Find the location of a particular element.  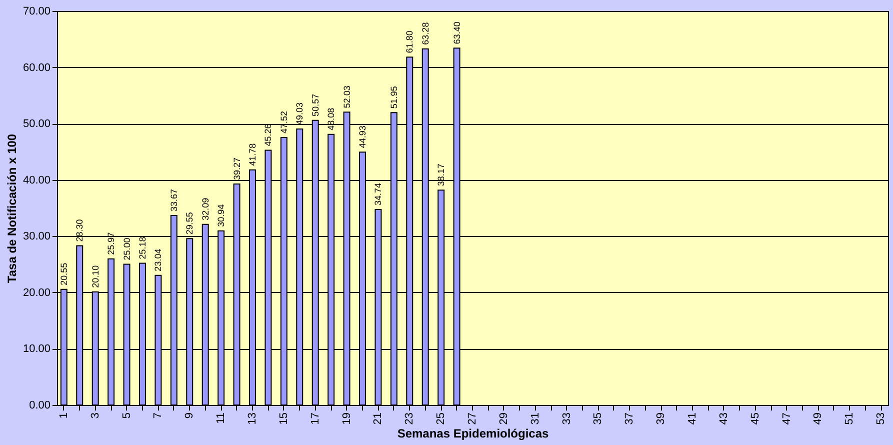

y-tick-label: 60.00 is located at coordinates (36, 68).